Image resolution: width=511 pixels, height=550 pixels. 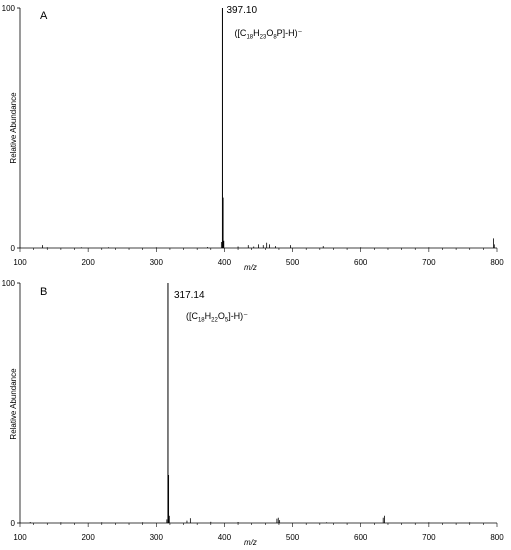 What do you see at coordinates (241, 10) in the screenshot?
I see `peak-mz-label: 397.10` at bounding box center [241, 10].